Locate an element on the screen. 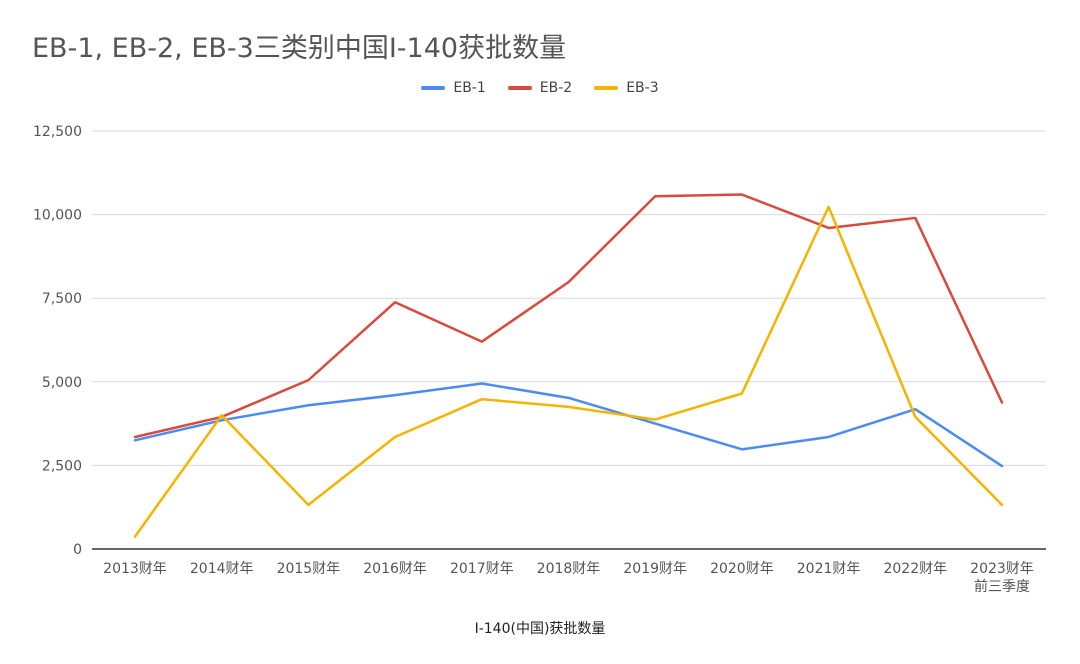 The width and height of the screenshot is (1080, 664). x-tick-label-5: 2018财年 is located at coordinates (569, 569).